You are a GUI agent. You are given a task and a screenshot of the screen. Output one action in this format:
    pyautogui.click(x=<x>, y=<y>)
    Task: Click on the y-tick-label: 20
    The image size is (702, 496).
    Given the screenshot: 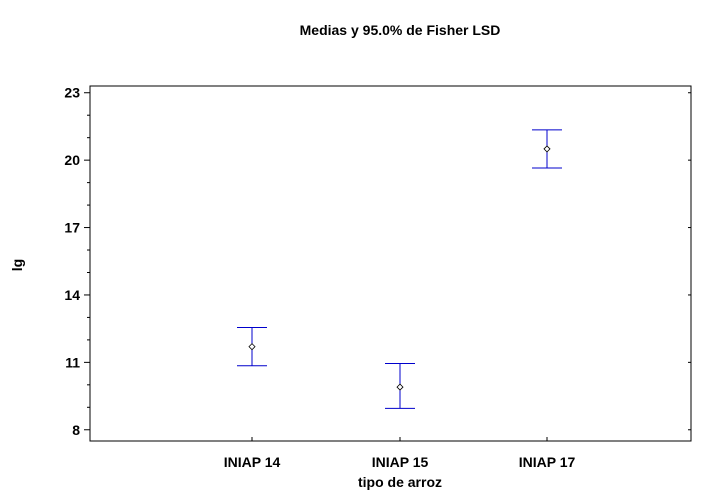 What is the action you would take?
    pyautogui.click(x=72, y=160)
    